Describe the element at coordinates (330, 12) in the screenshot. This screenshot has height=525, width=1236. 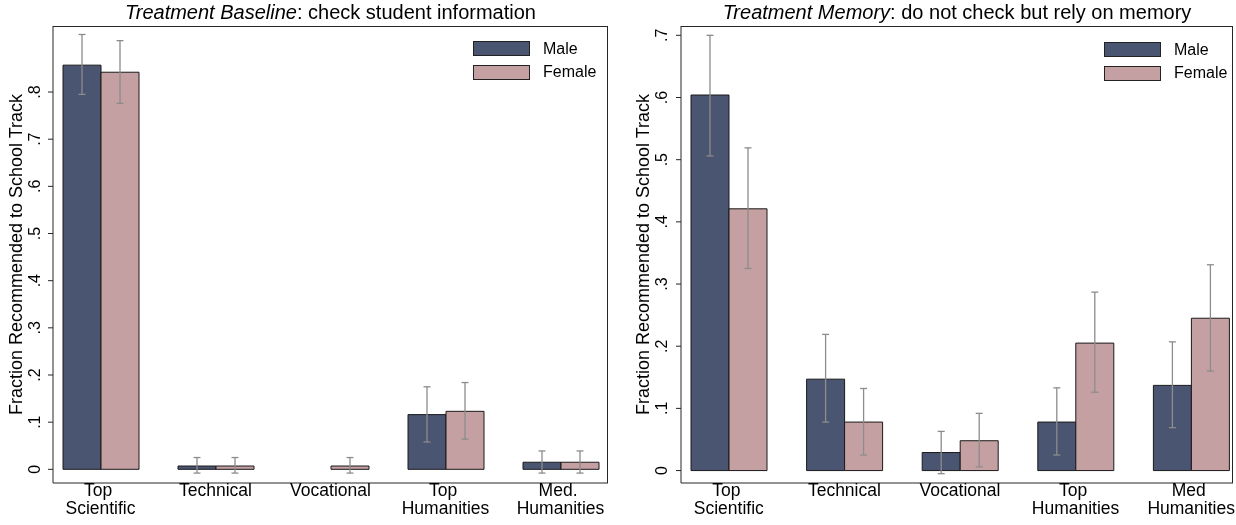
I see `chart-title: Treatment Baseline: check student information` at that location.